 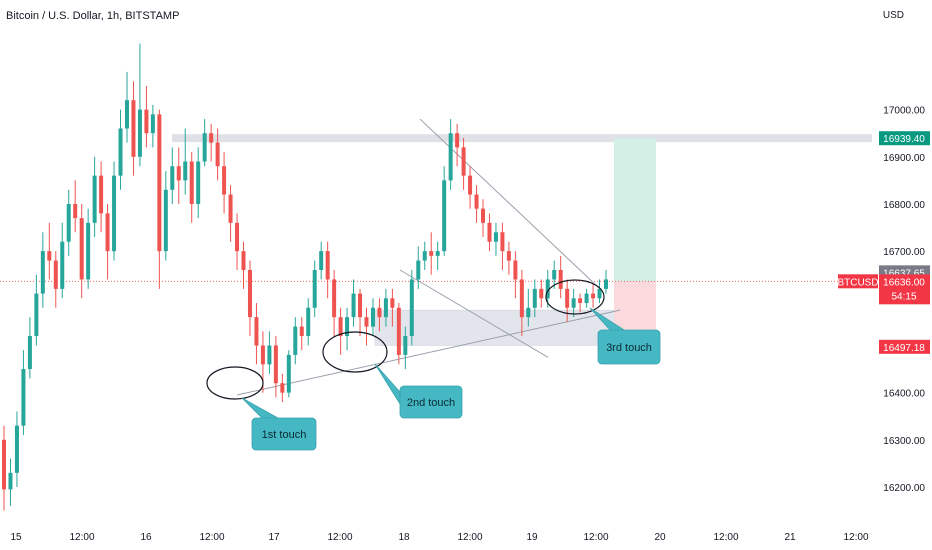 I want to click on x-tick-label: 17, so click(x=274, y=537).